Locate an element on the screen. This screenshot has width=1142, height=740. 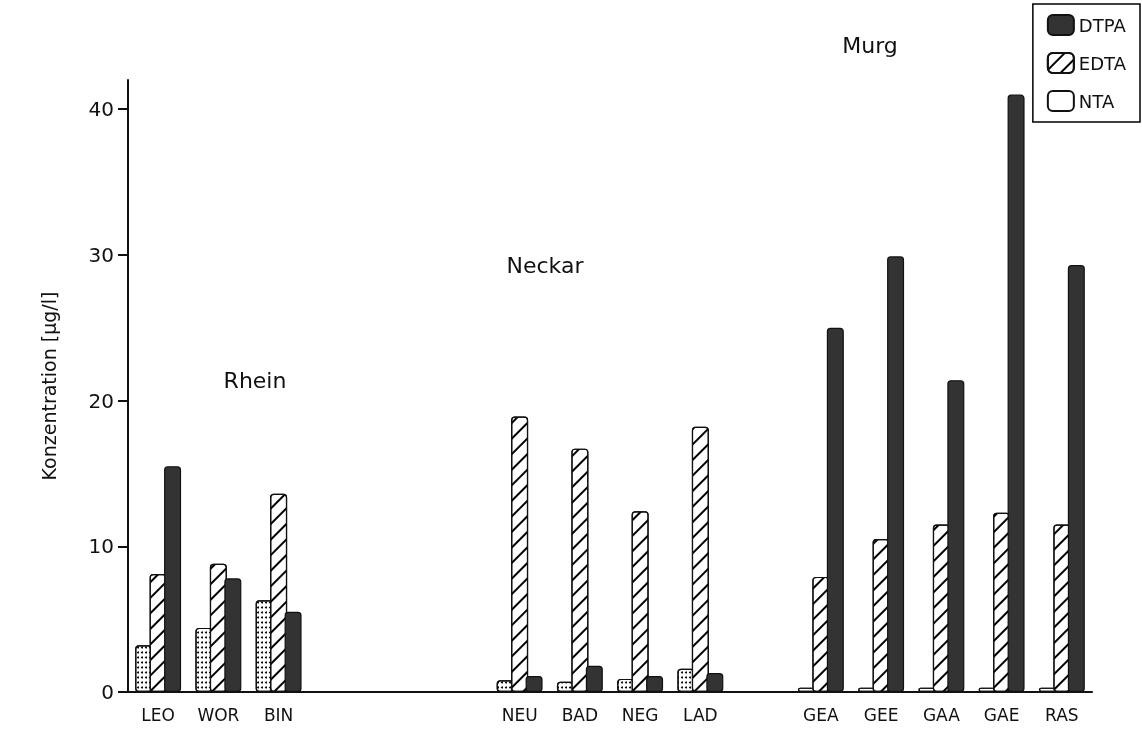
y-tick-label: 0 is located at coordinates (107, 692).